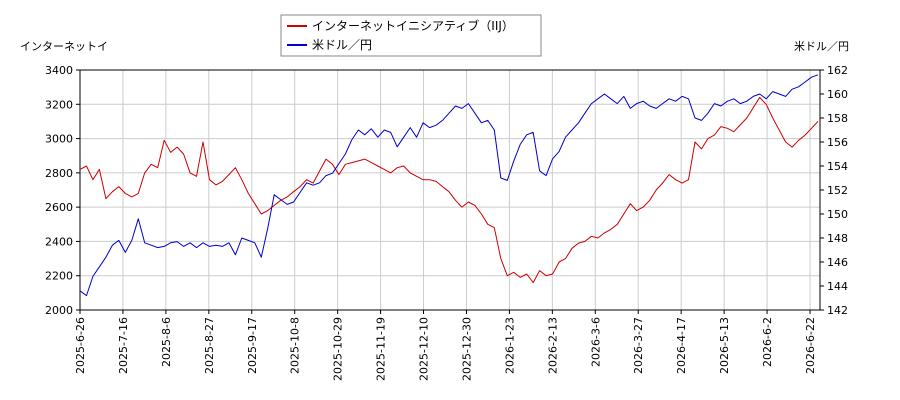  What do you see at coordinates (59, 310) in the screenshot?
I see `left-tick-label: 2000` at bounding box center [59, 310].